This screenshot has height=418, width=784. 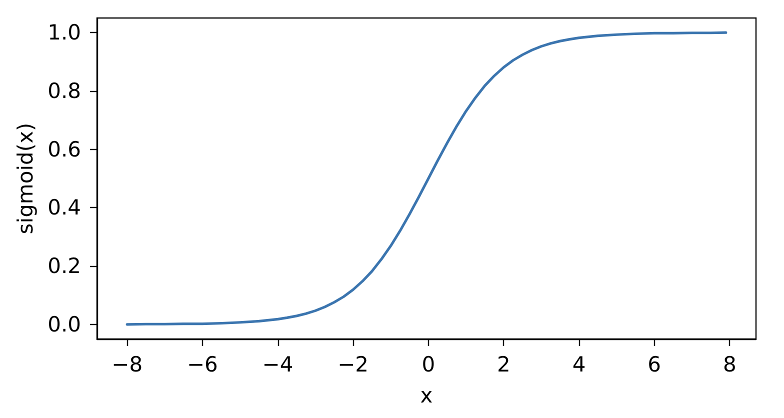 What do you see at coordinates (429, 364) in the screenshot?
I see `x-tick-label: 0` at bounding box center [429, 364].